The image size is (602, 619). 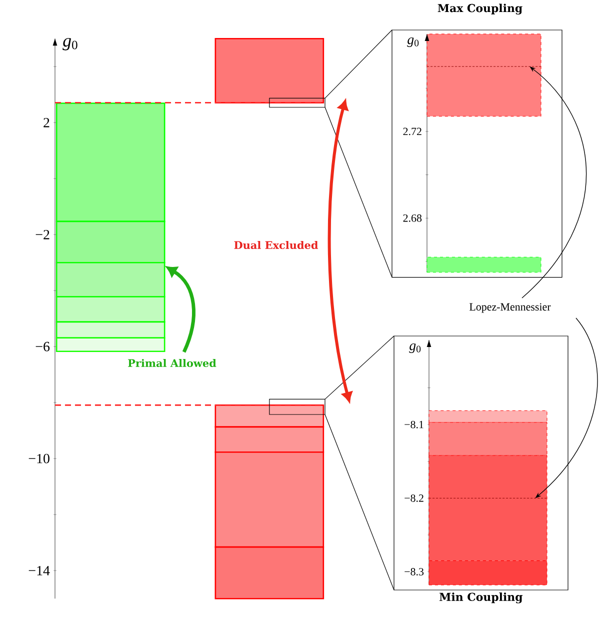 I want to click on y-tick-label: −6, so click(x=43, y=347).